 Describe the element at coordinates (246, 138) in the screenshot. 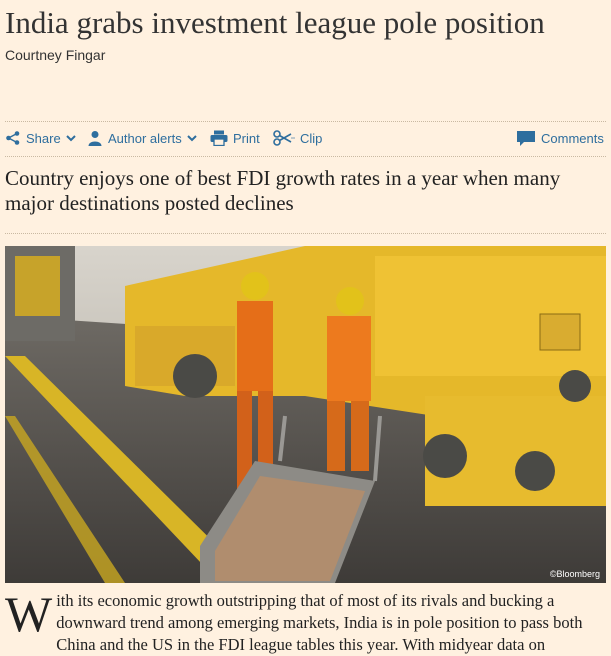

I see `print-label: Print` at that location.